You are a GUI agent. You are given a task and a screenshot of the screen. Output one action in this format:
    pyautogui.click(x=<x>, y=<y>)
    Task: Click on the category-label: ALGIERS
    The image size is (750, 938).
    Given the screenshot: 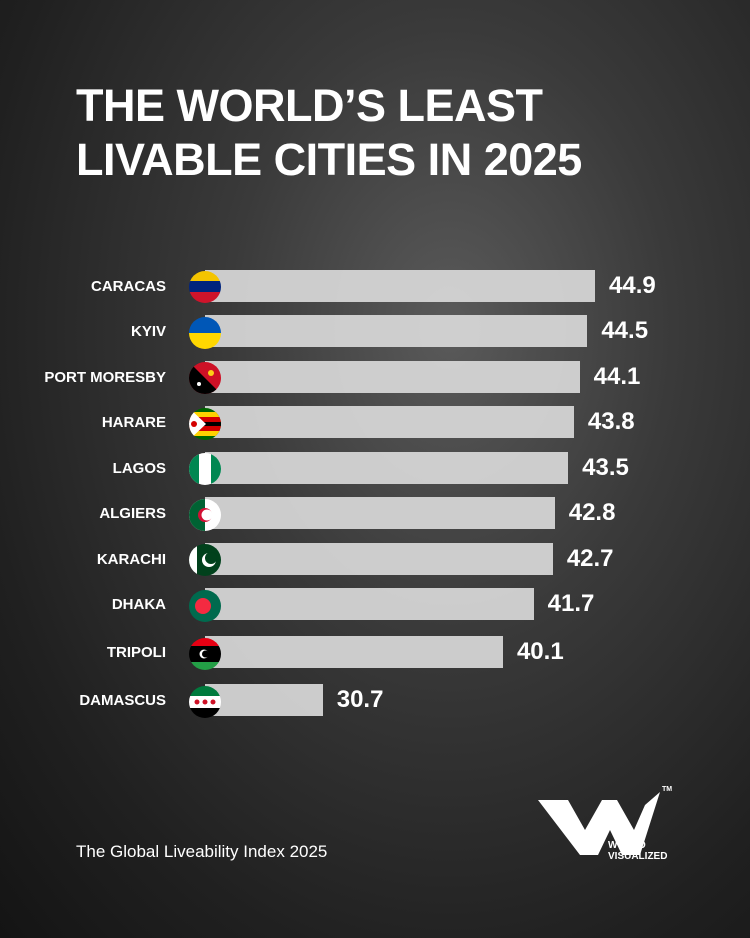 What is the action you would take?
    pyautogui.click(x=132, y=513)
    